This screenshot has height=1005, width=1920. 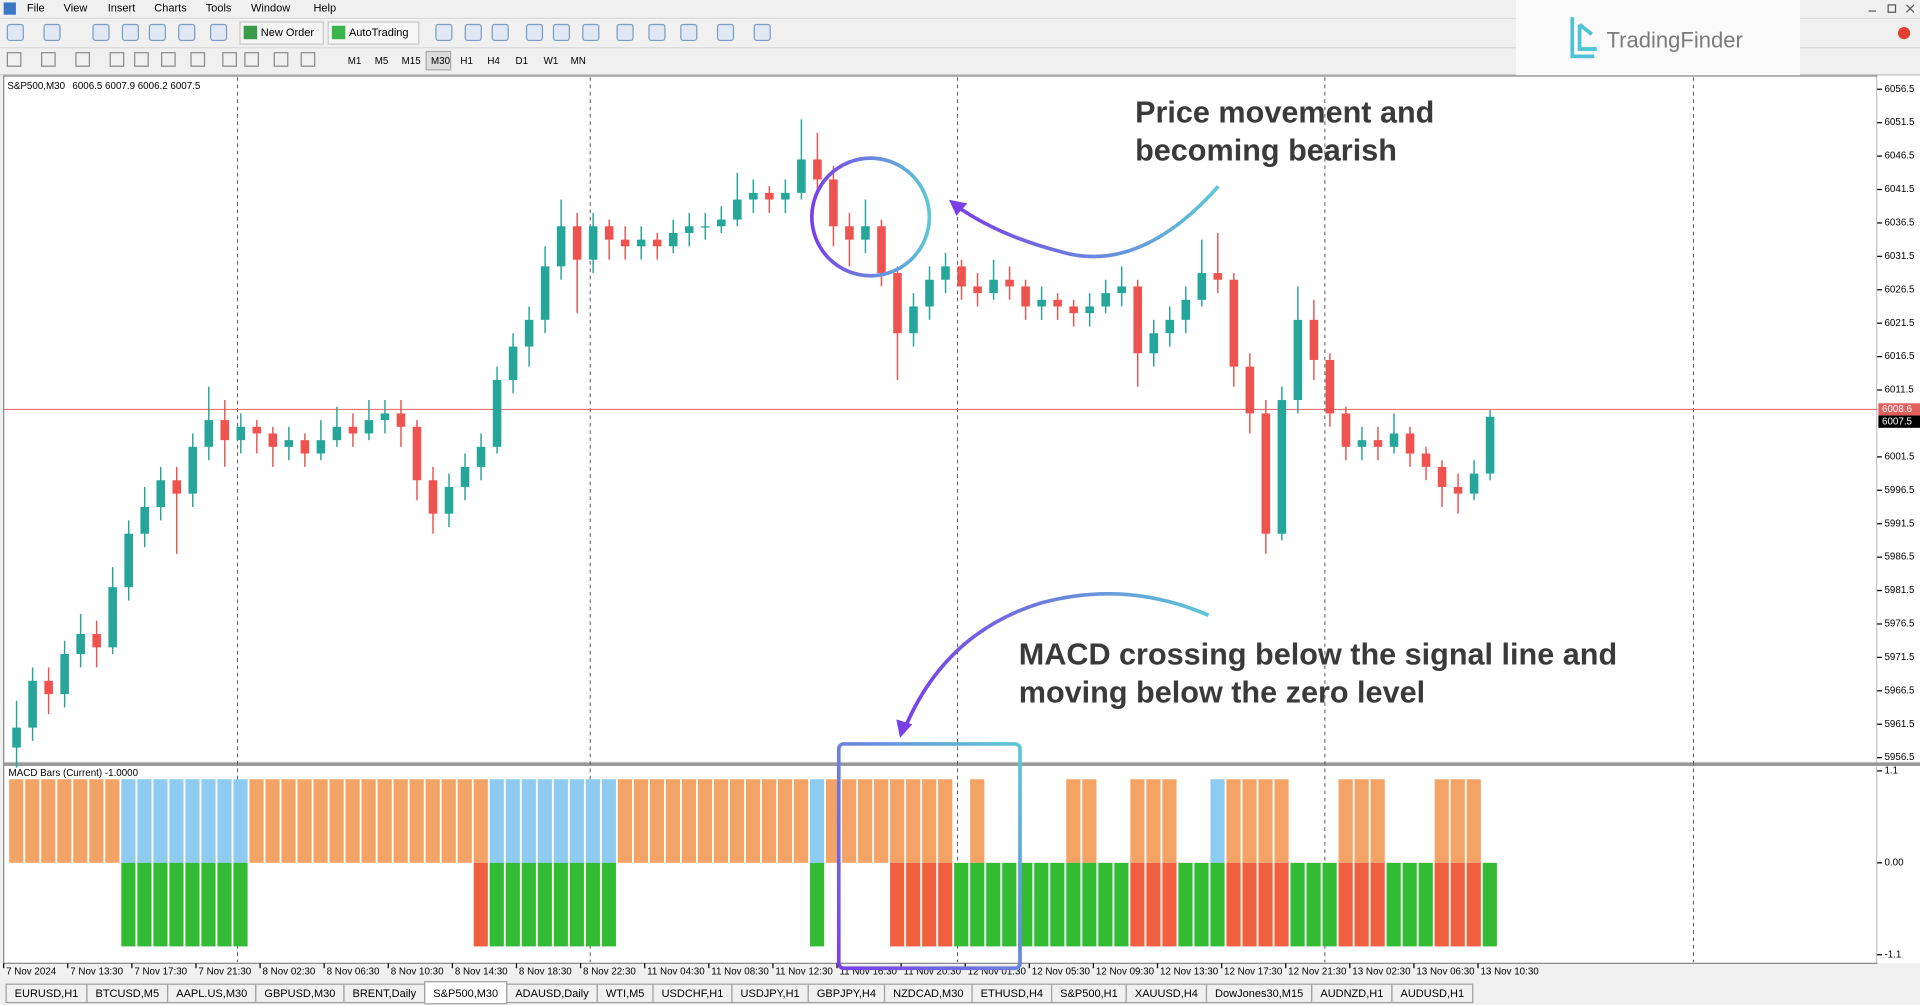 What do you see at coordinates (522, 61) in the screenshot?
I see `timeframe-button: D1` at bounding box center [522, 61].